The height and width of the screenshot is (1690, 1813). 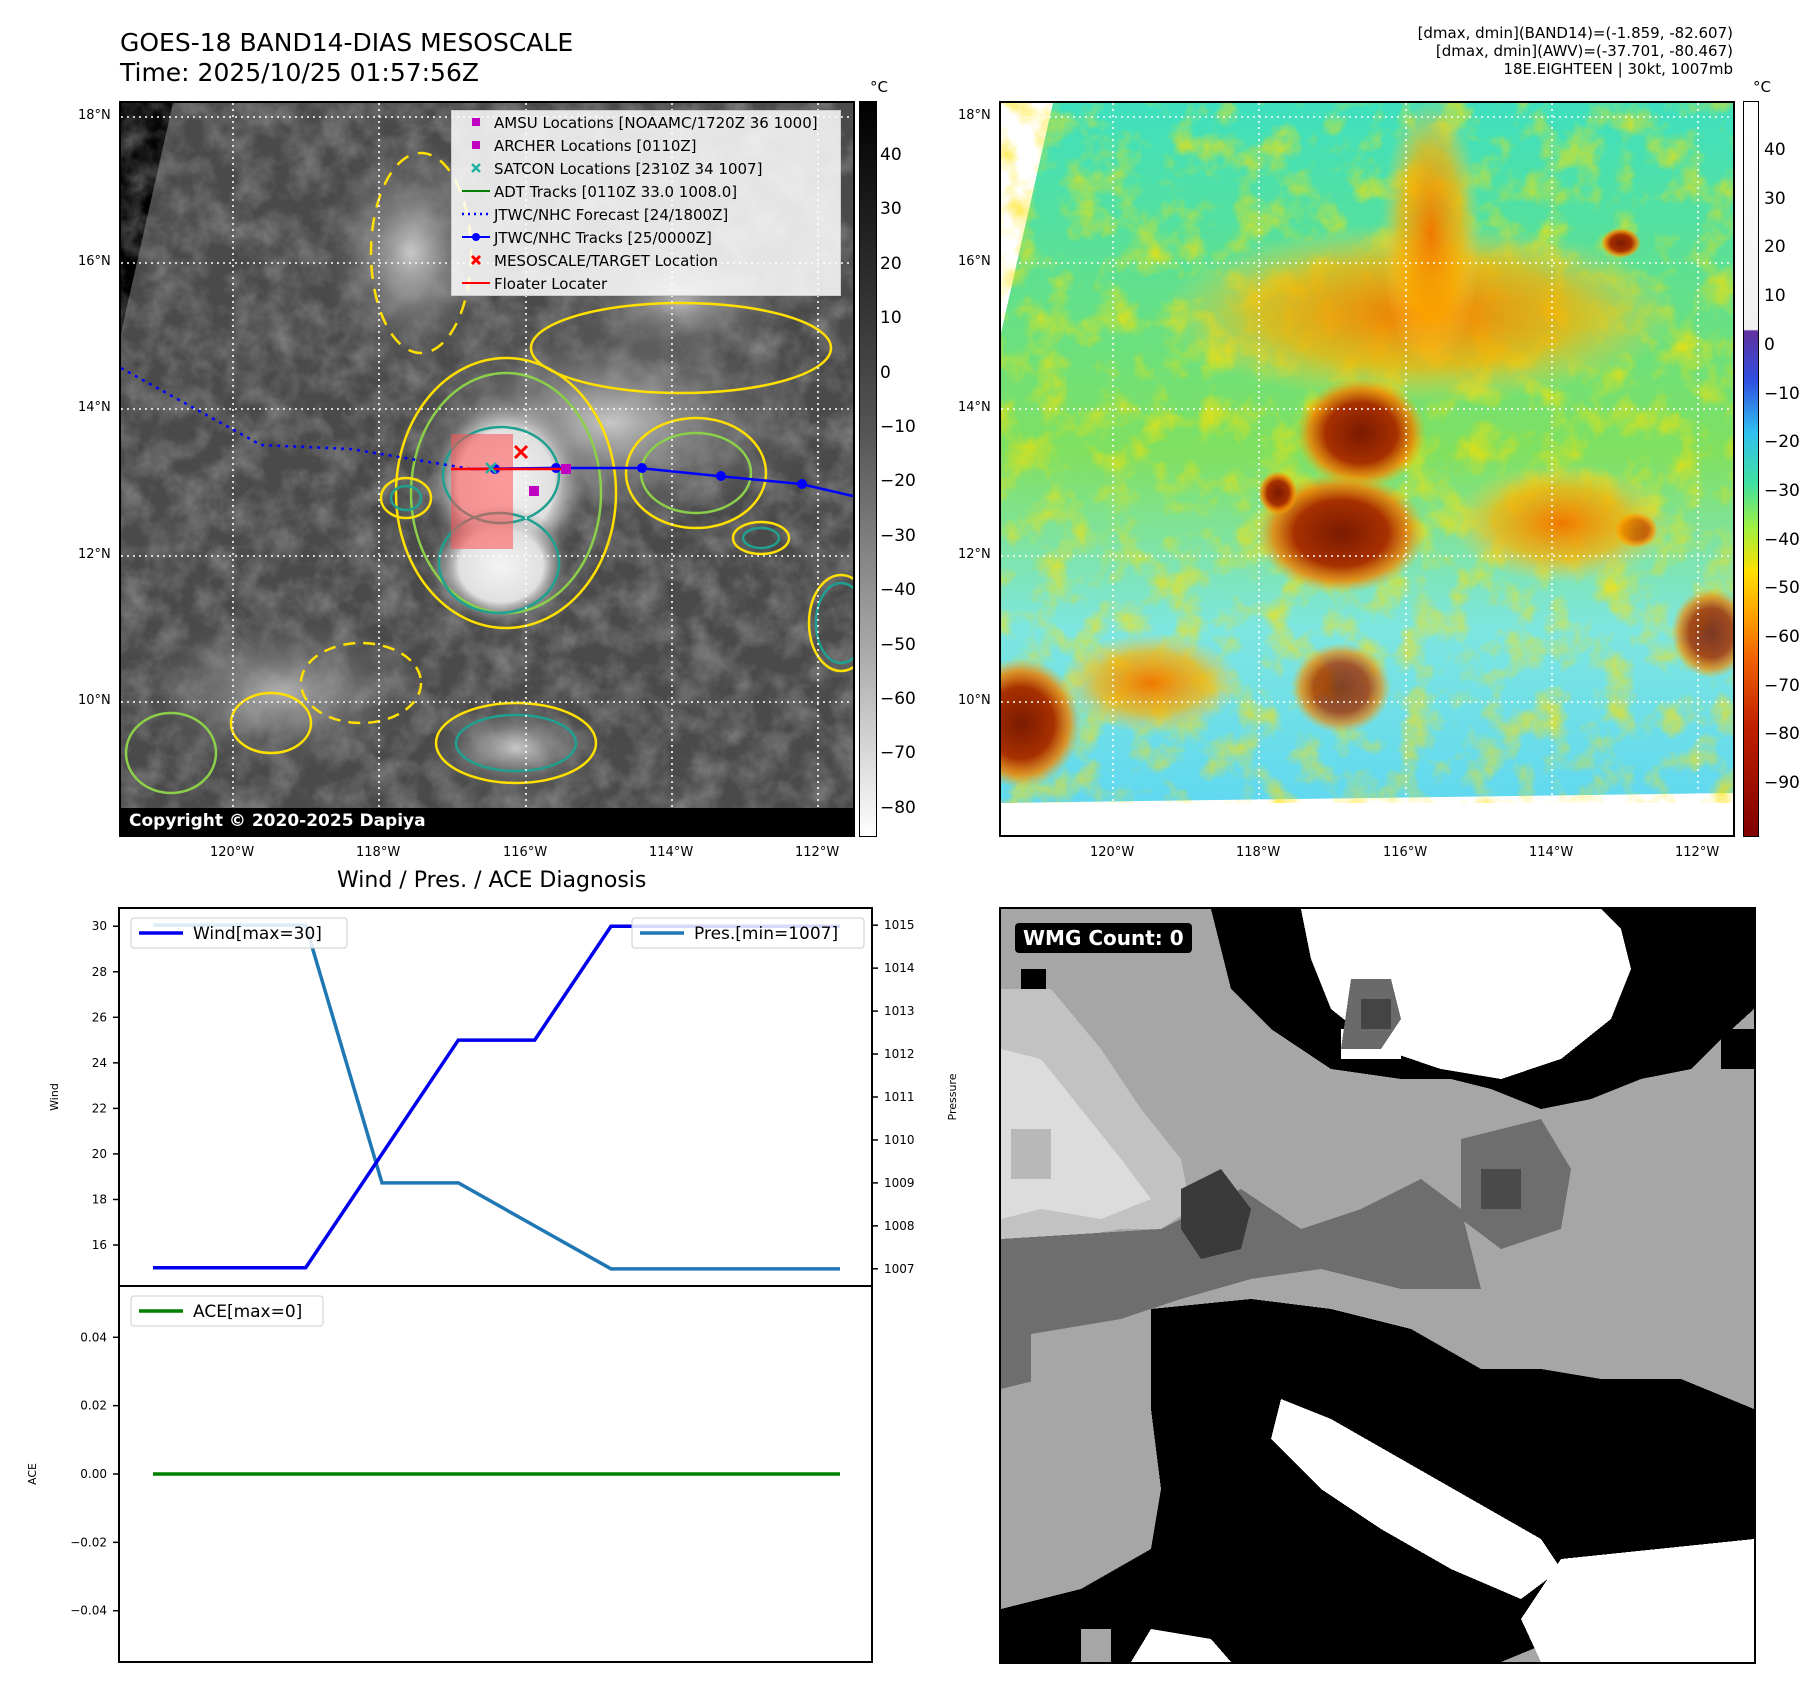 What do you see at coordinates (54, 1097) in the screenshot?
I see `wind-axis-label: Wind` at bounding box center [54, 1097].